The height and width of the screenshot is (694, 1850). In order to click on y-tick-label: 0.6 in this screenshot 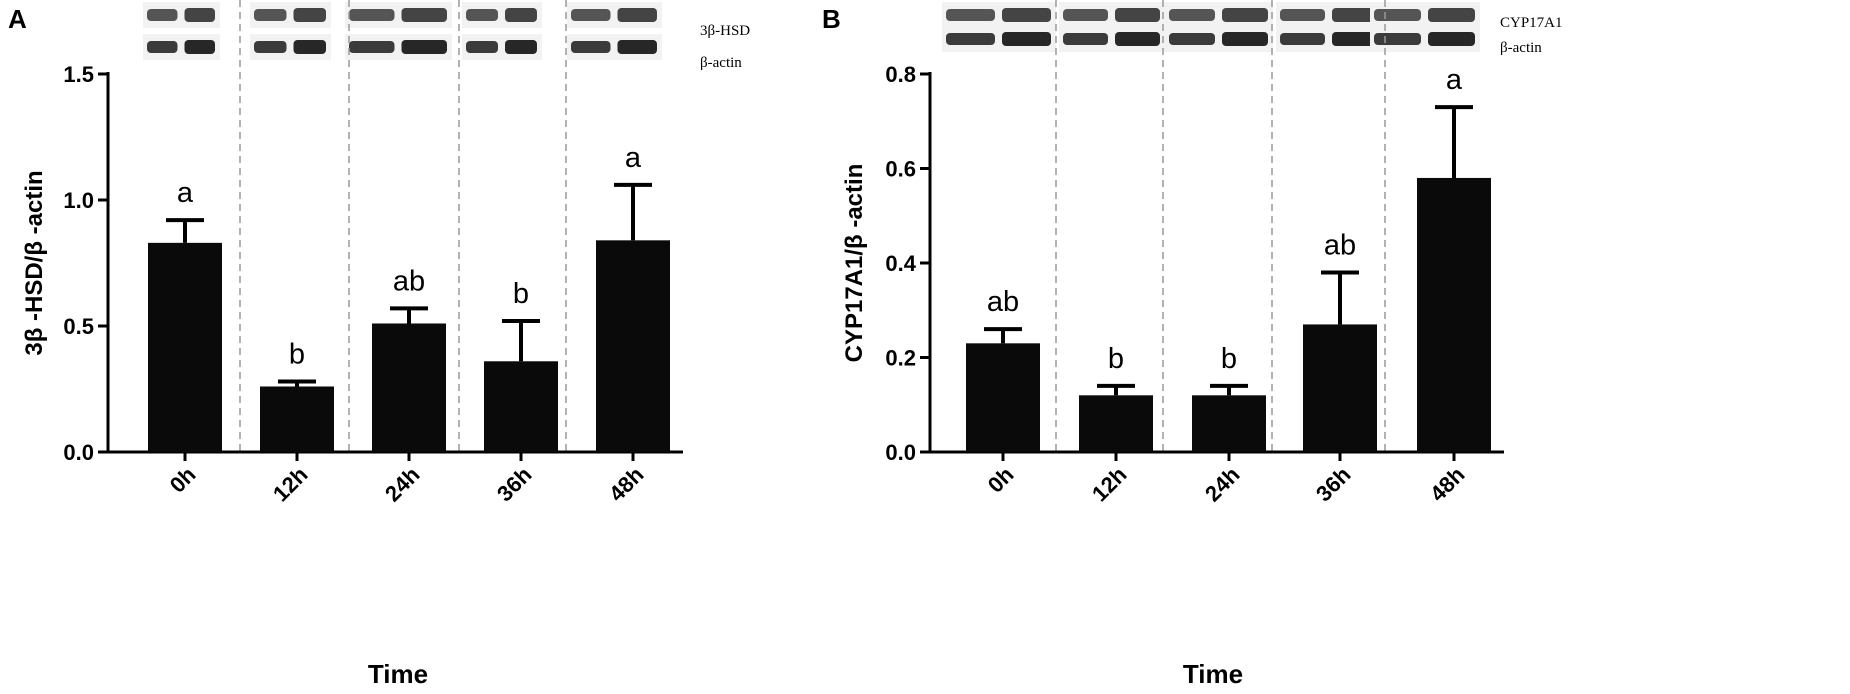, I will do `click(900, 169)`.